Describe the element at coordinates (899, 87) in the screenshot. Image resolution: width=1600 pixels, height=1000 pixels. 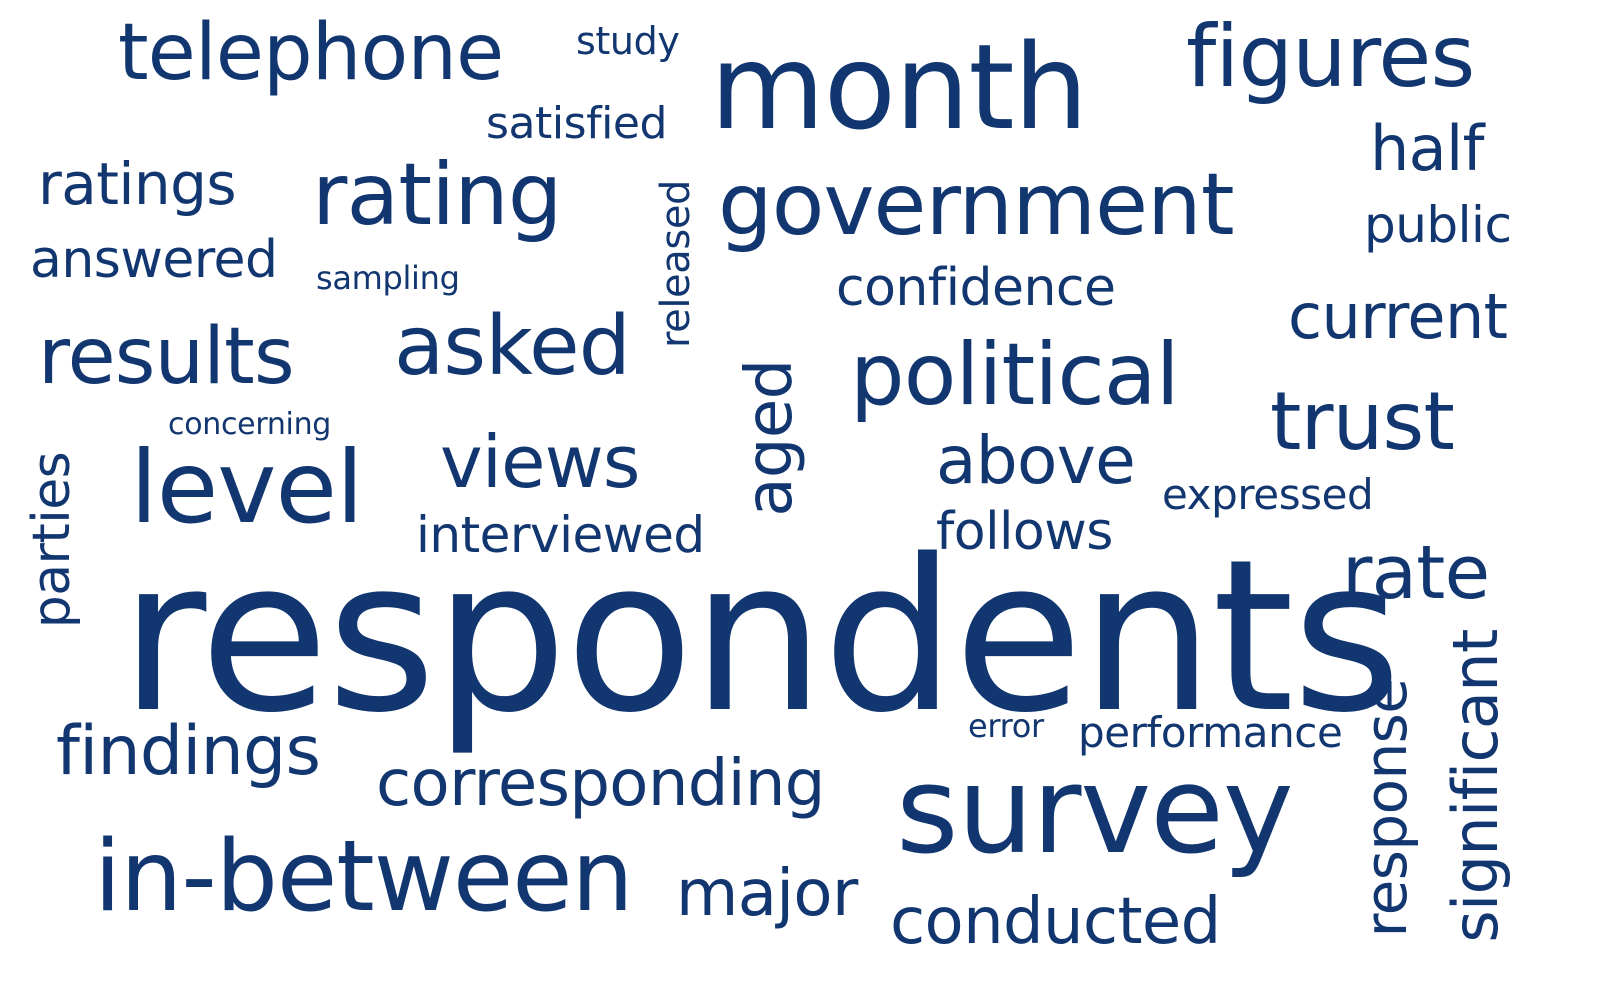
I see `word-month: month` at that location.